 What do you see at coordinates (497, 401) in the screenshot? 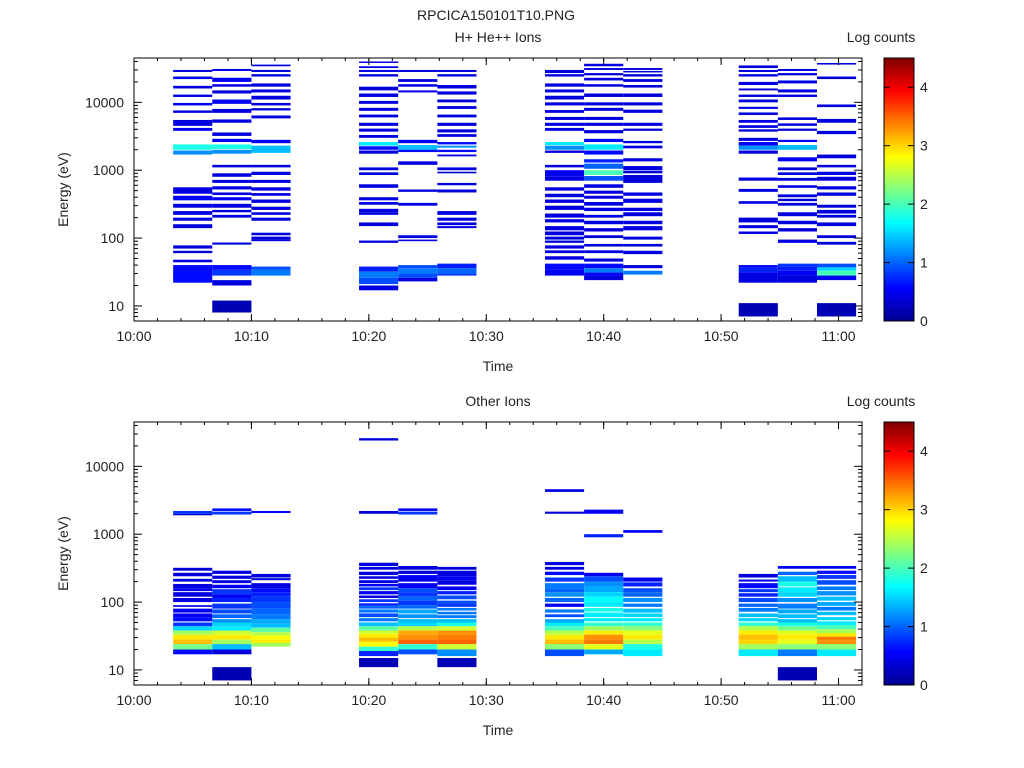
I see `panel-title: Other Ions` at bounding box center [497, 401].